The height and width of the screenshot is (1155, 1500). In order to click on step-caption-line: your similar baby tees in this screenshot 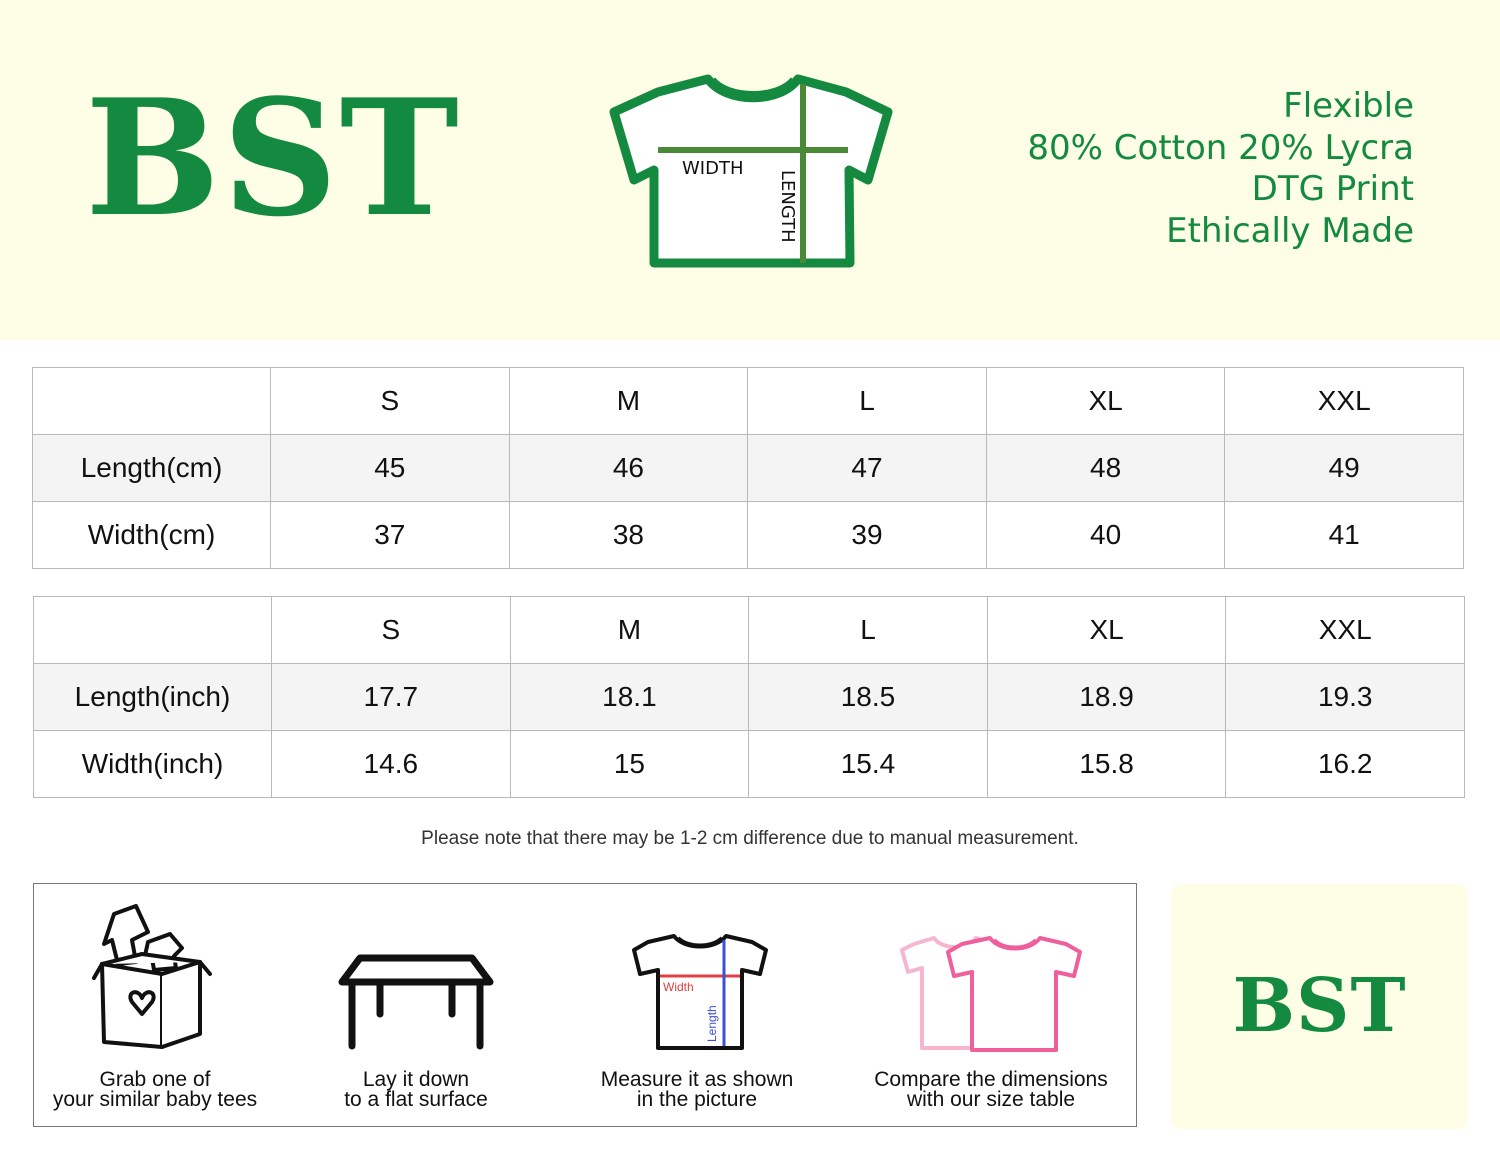, I will do `click(155, 1099)`.